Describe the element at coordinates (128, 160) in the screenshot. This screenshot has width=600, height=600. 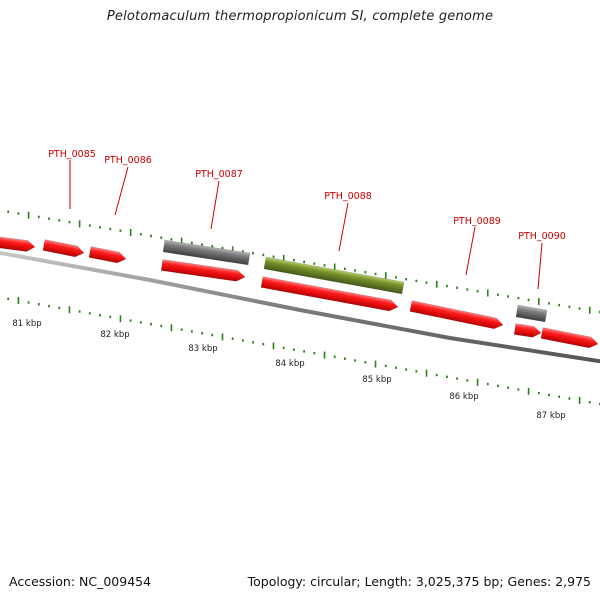
I see `gene-label-pth-0086: PTH_0086` at that location.